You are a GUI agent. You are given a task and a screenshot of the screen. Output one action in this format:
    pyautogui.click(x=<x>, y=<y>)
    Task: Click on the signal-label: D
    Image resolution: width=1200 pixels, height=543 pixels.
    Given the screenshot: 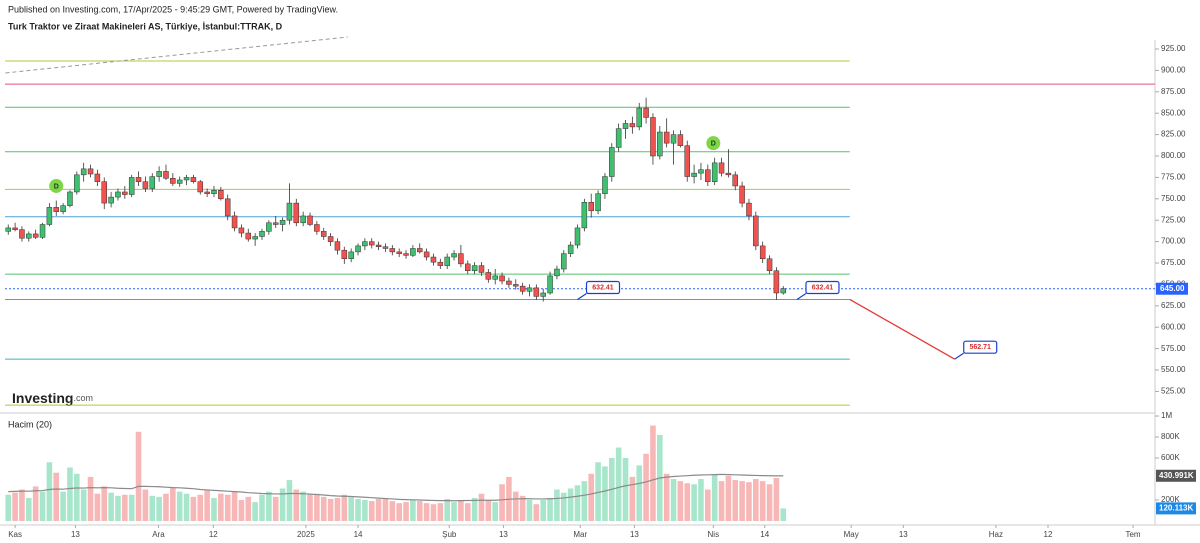 What is the action you would take?
    pyautogui.click(x=56, y=186)
    